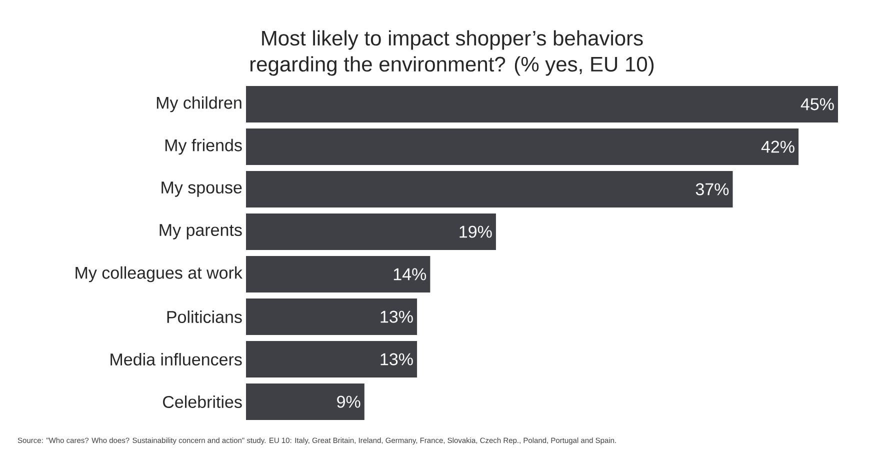 The height and width of the screenshot is (453, 877). What do you see at coordinates (348, 402) in the screenshot?
I see `data-label: 9%` at bounding box center [348, 402].